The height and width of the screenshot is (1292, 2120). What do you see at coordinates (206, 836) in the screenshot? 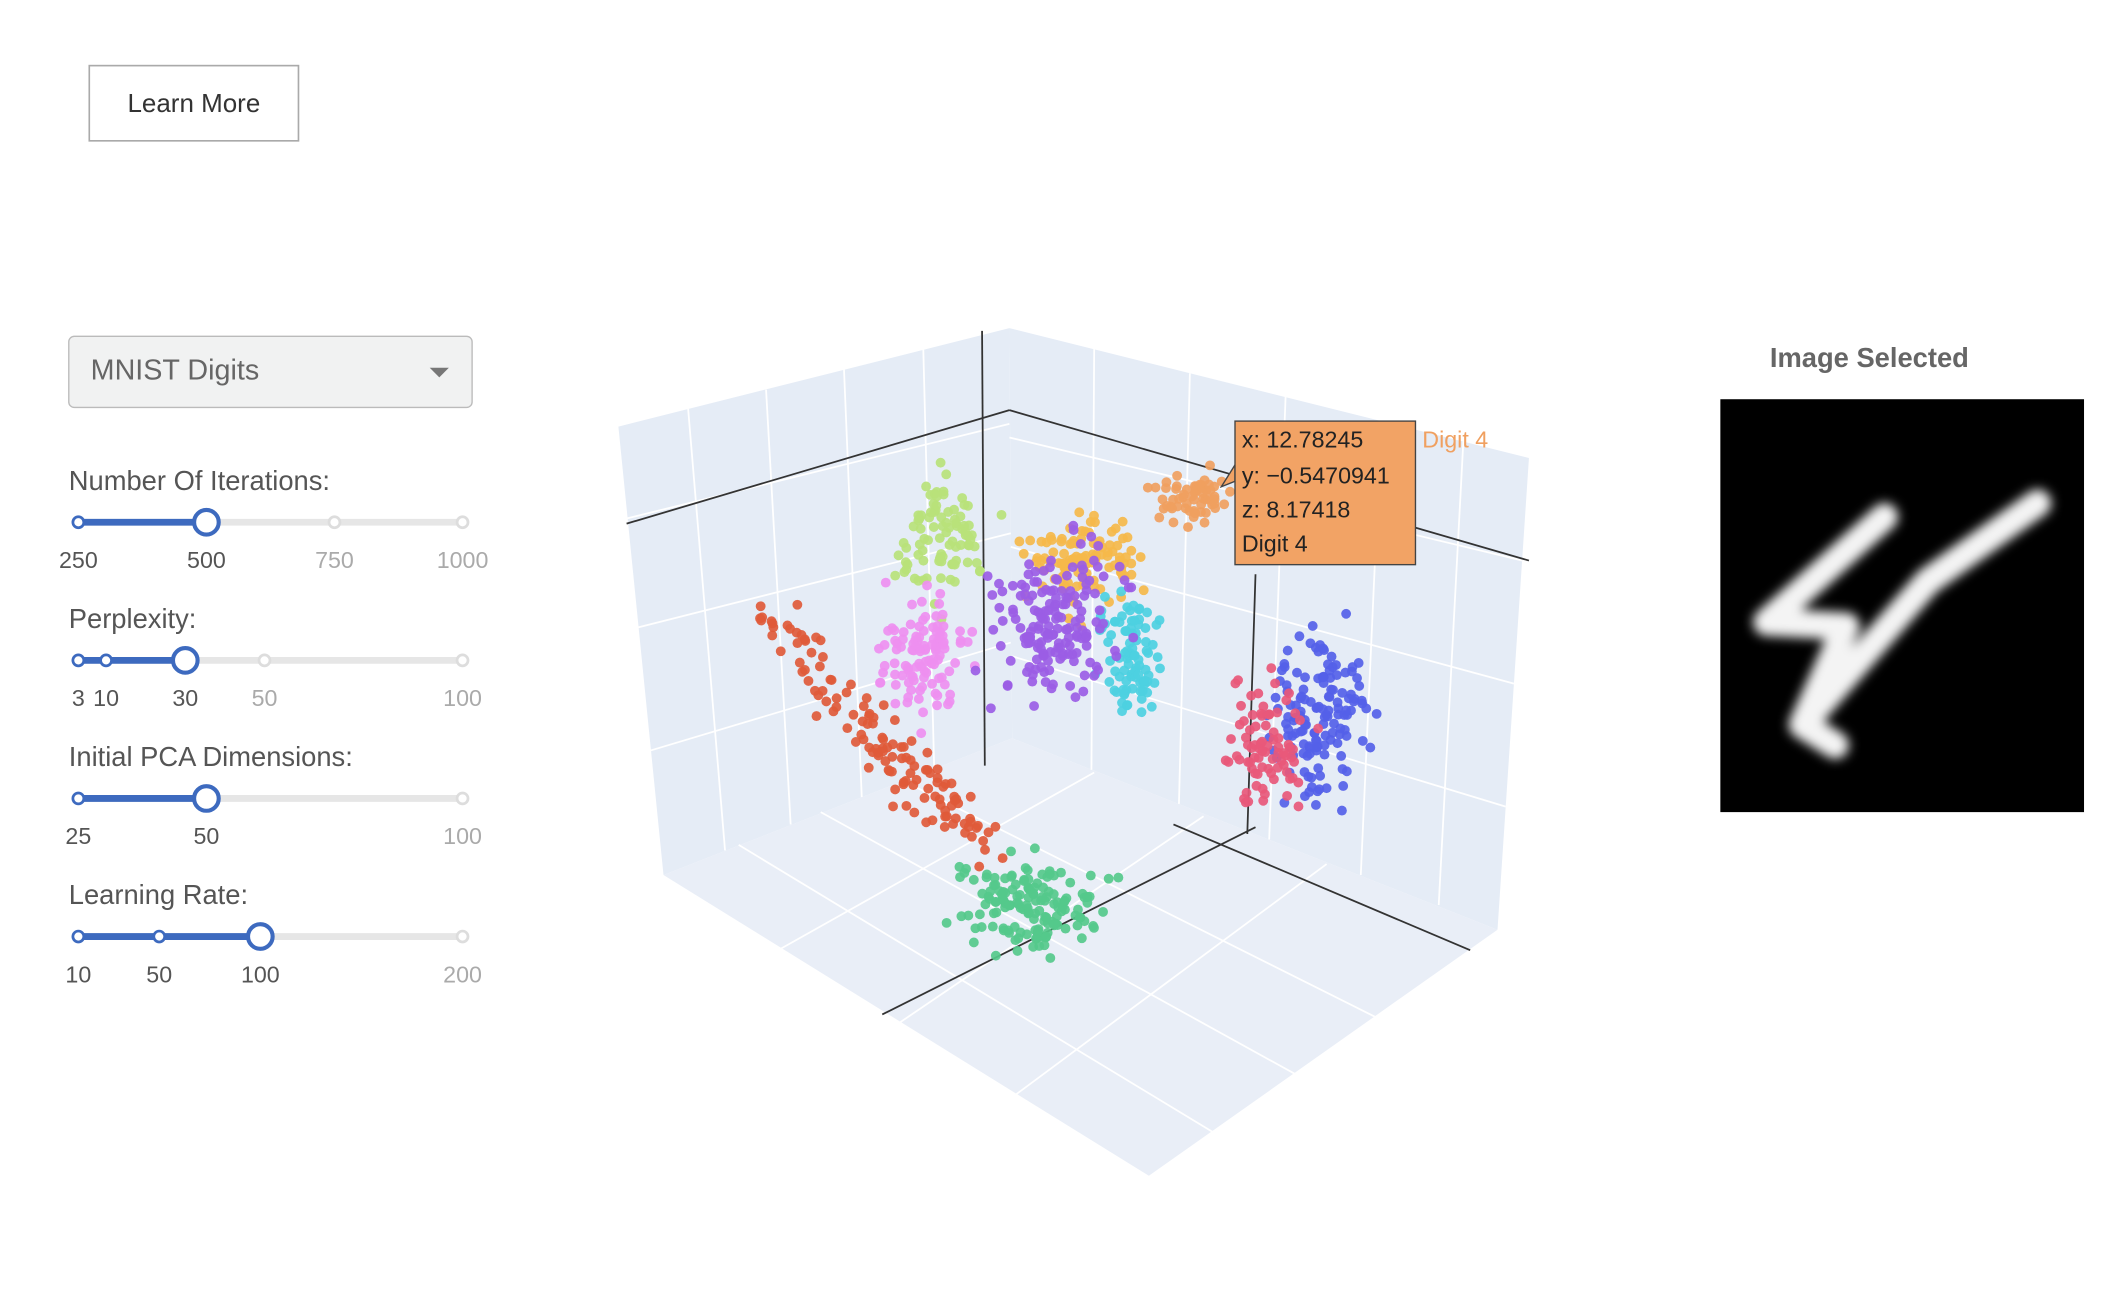
I see `slider-mark-label: 50` at bounding box center [206, 836].